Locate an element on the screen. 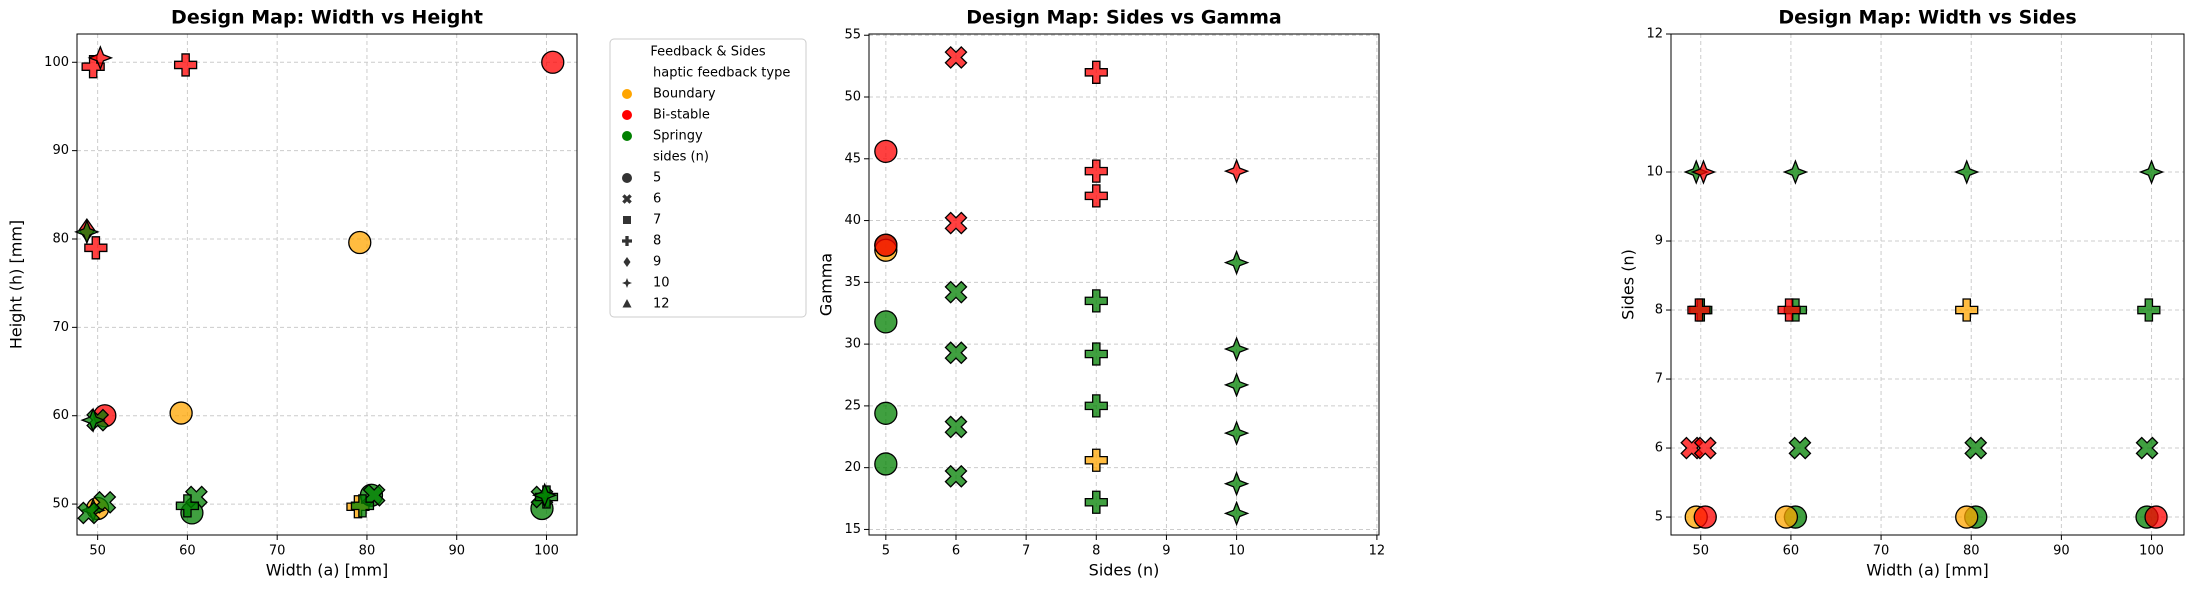 The height and width of the screenshot is (590, 2190). y-axis-label: Gamma is located at coordinates (826, 284).